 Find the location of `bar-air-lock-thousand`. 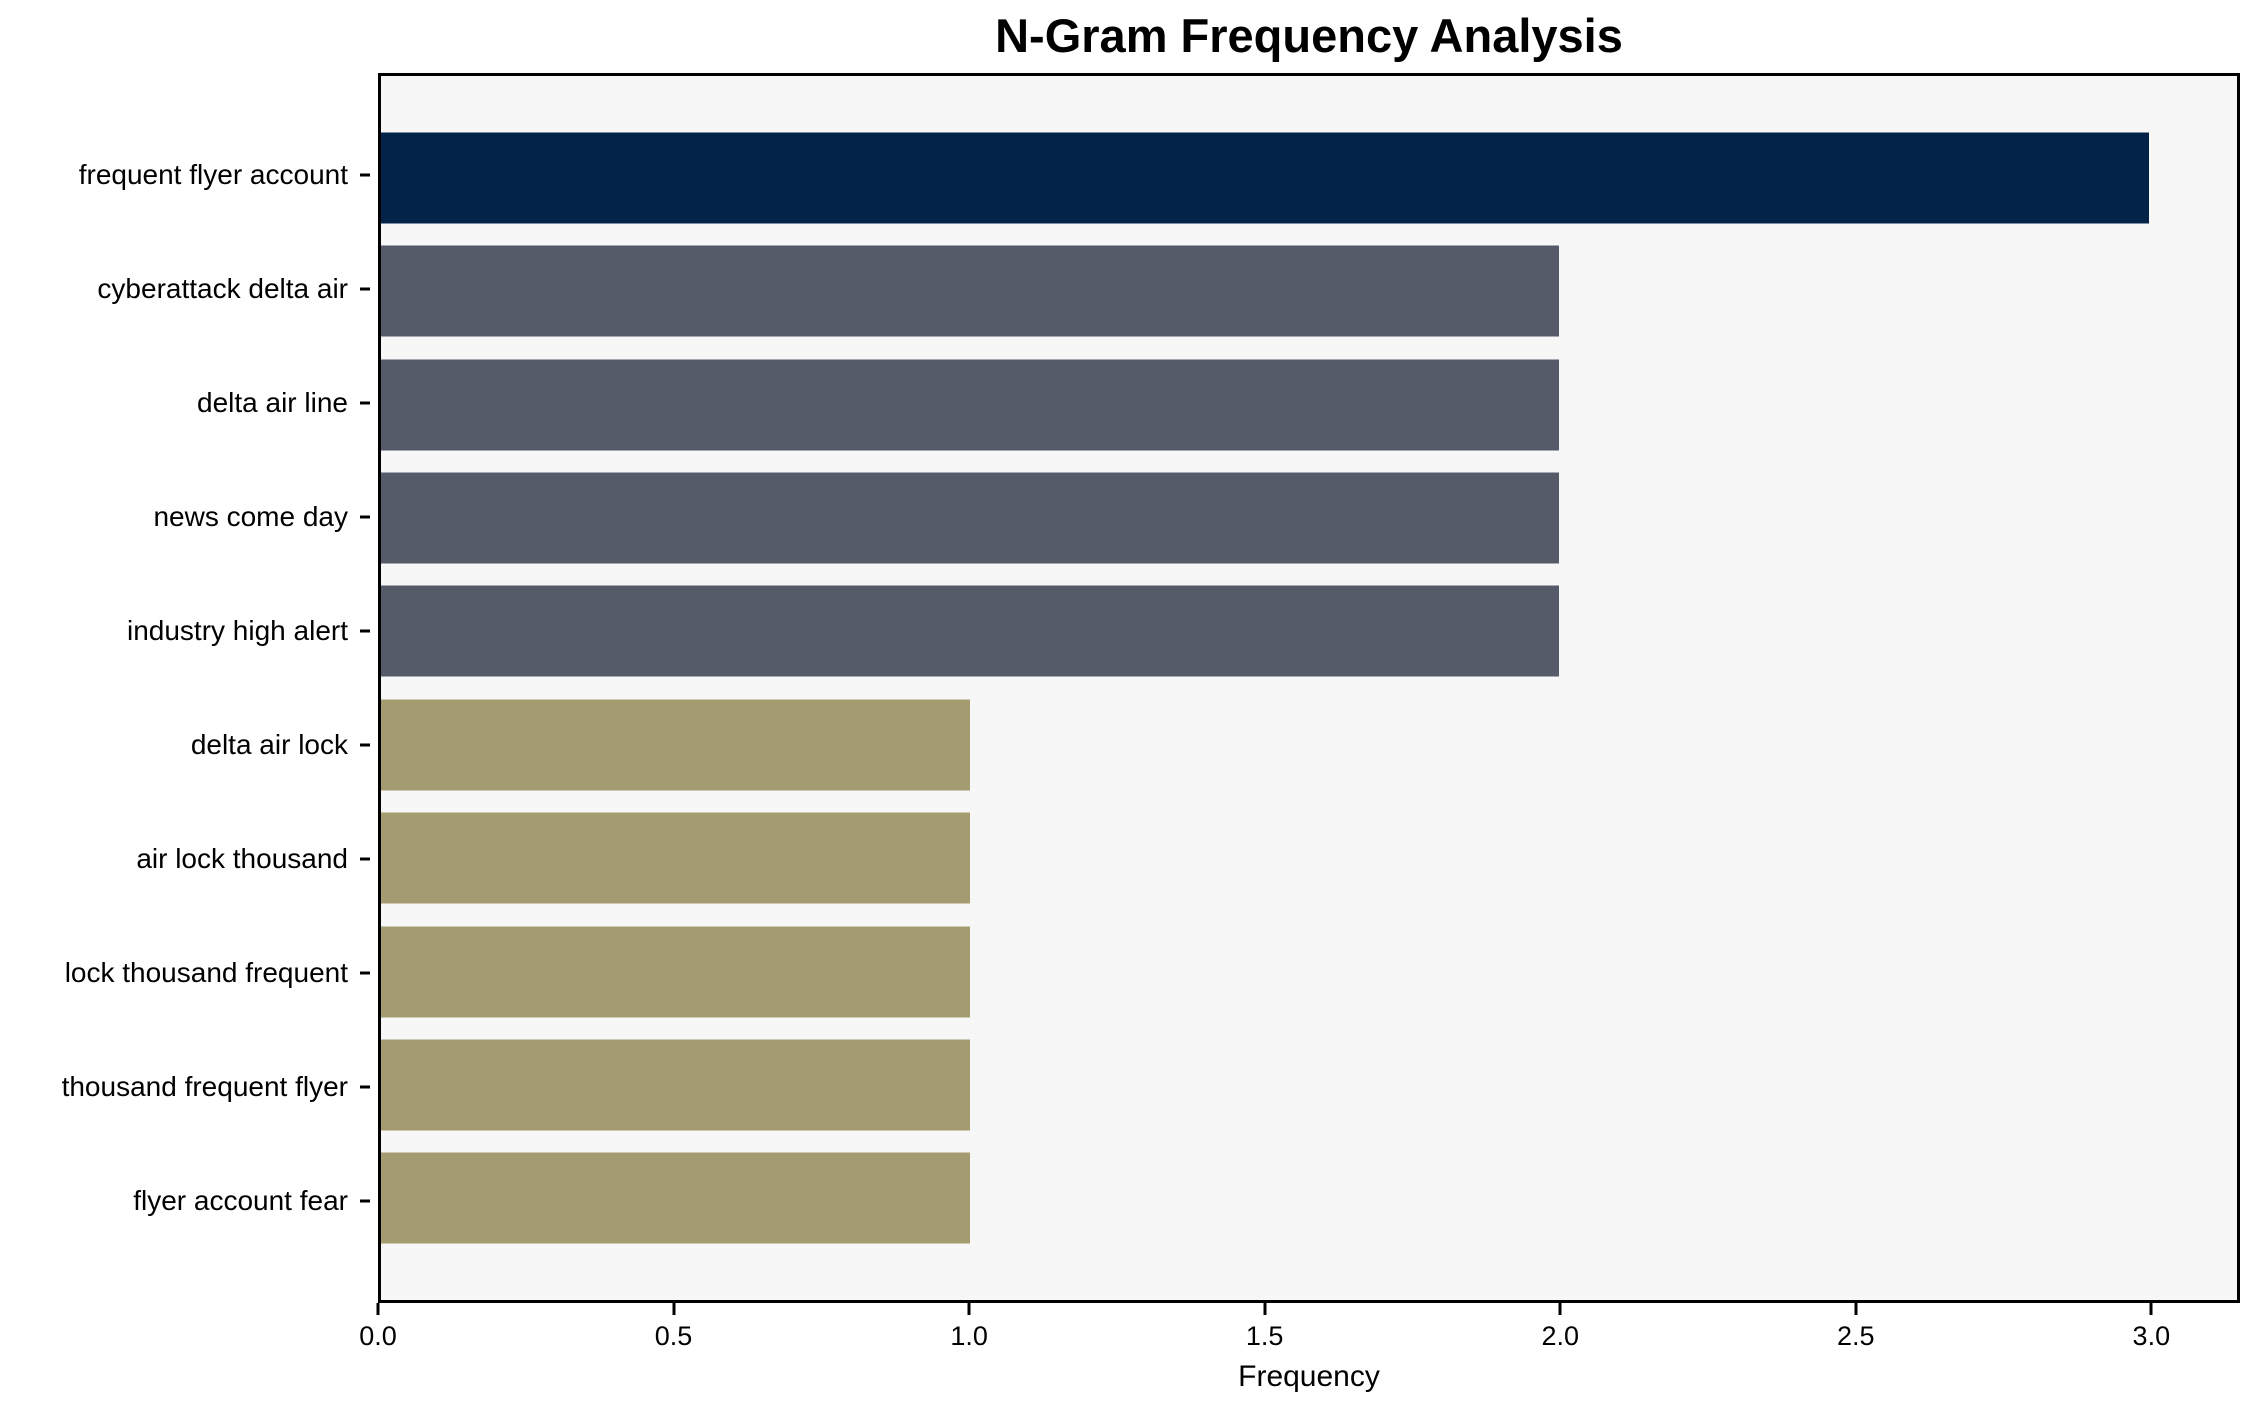

bar-air-lock-thousand is located at coordinates (676, 858).